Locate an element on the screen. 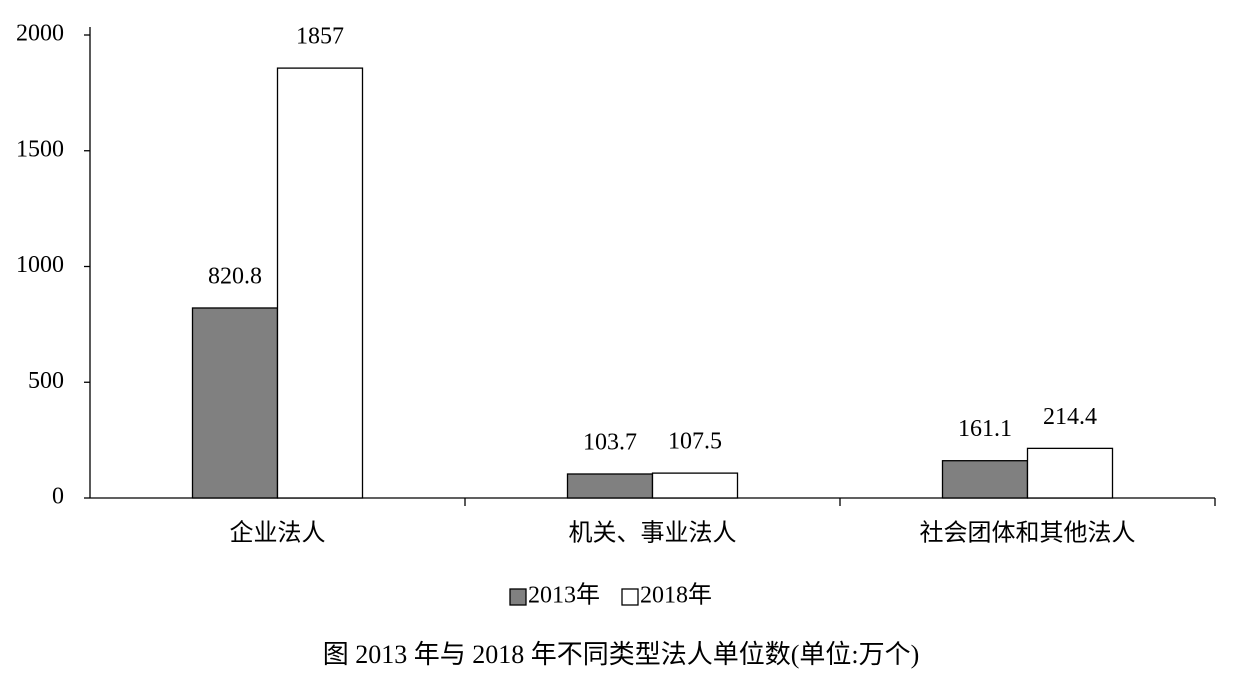  y-tick-label: 1000 is located at coordinates (40, 265).